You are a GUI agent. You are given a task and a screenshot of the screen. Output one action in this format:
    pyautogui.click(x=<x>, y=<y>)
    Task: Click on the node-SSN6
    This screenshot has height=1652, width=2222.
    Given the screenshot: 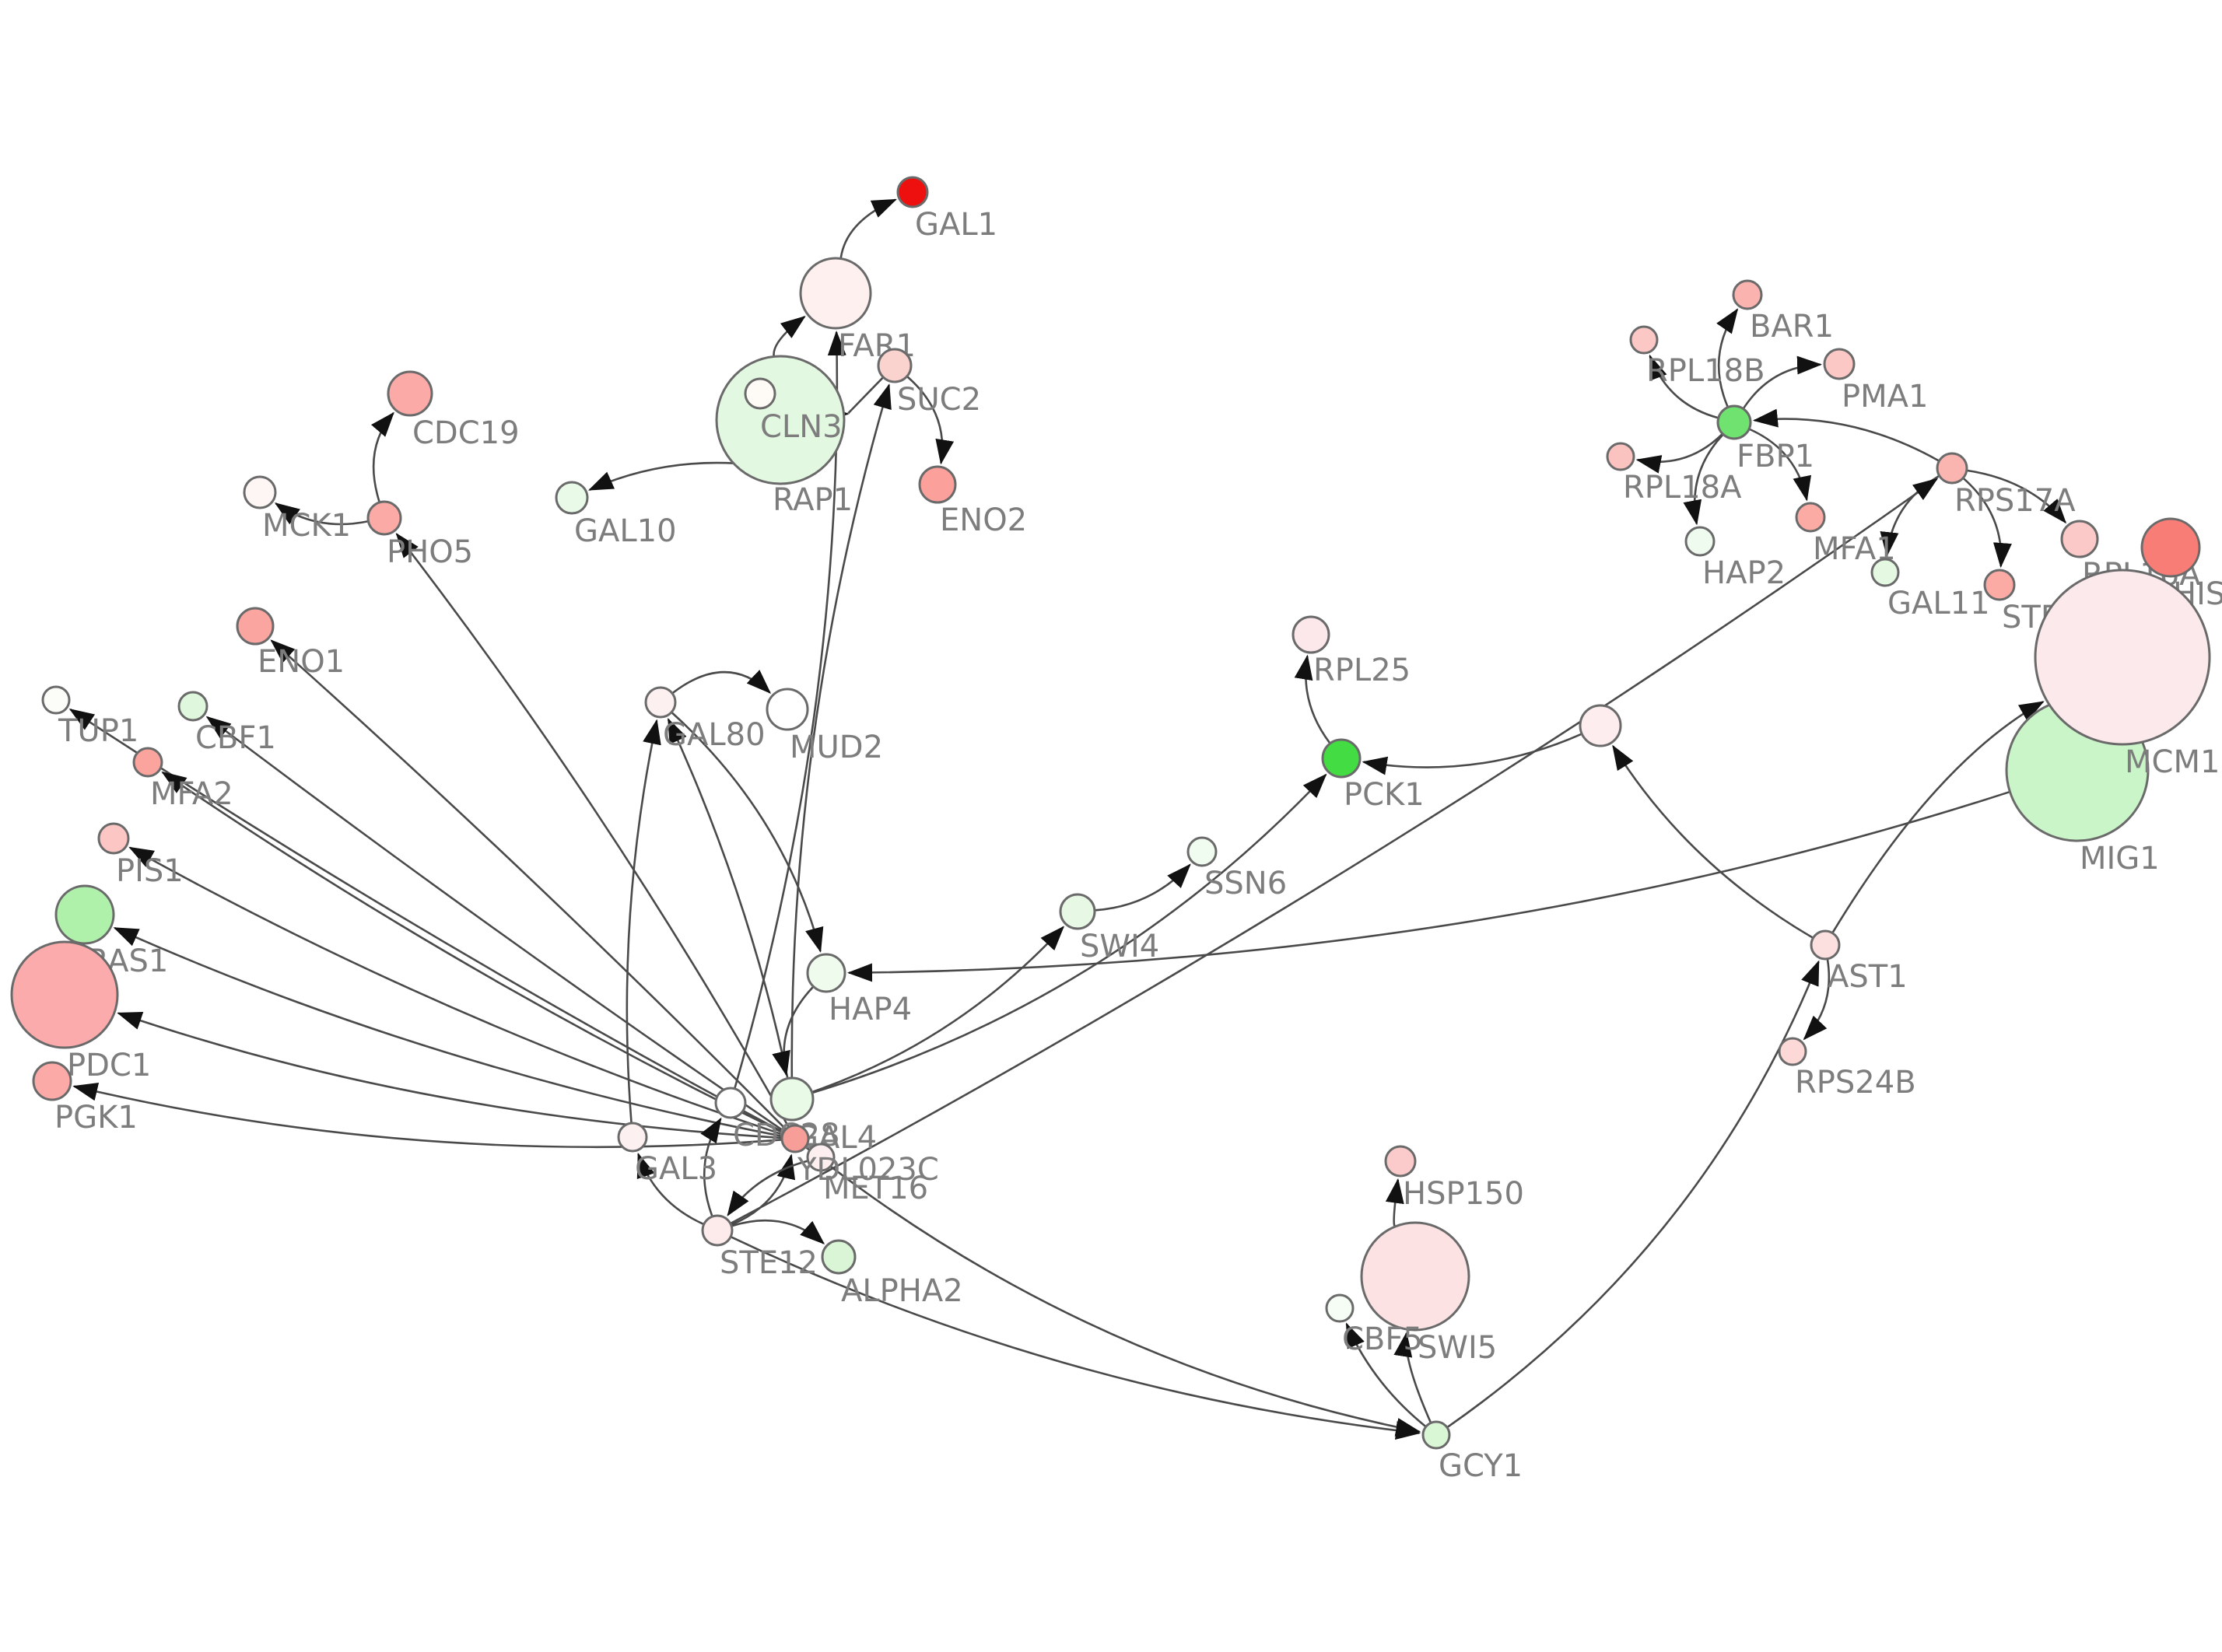 What is the action you would take?
    pyautogui.click(x=1202, y=852)
    